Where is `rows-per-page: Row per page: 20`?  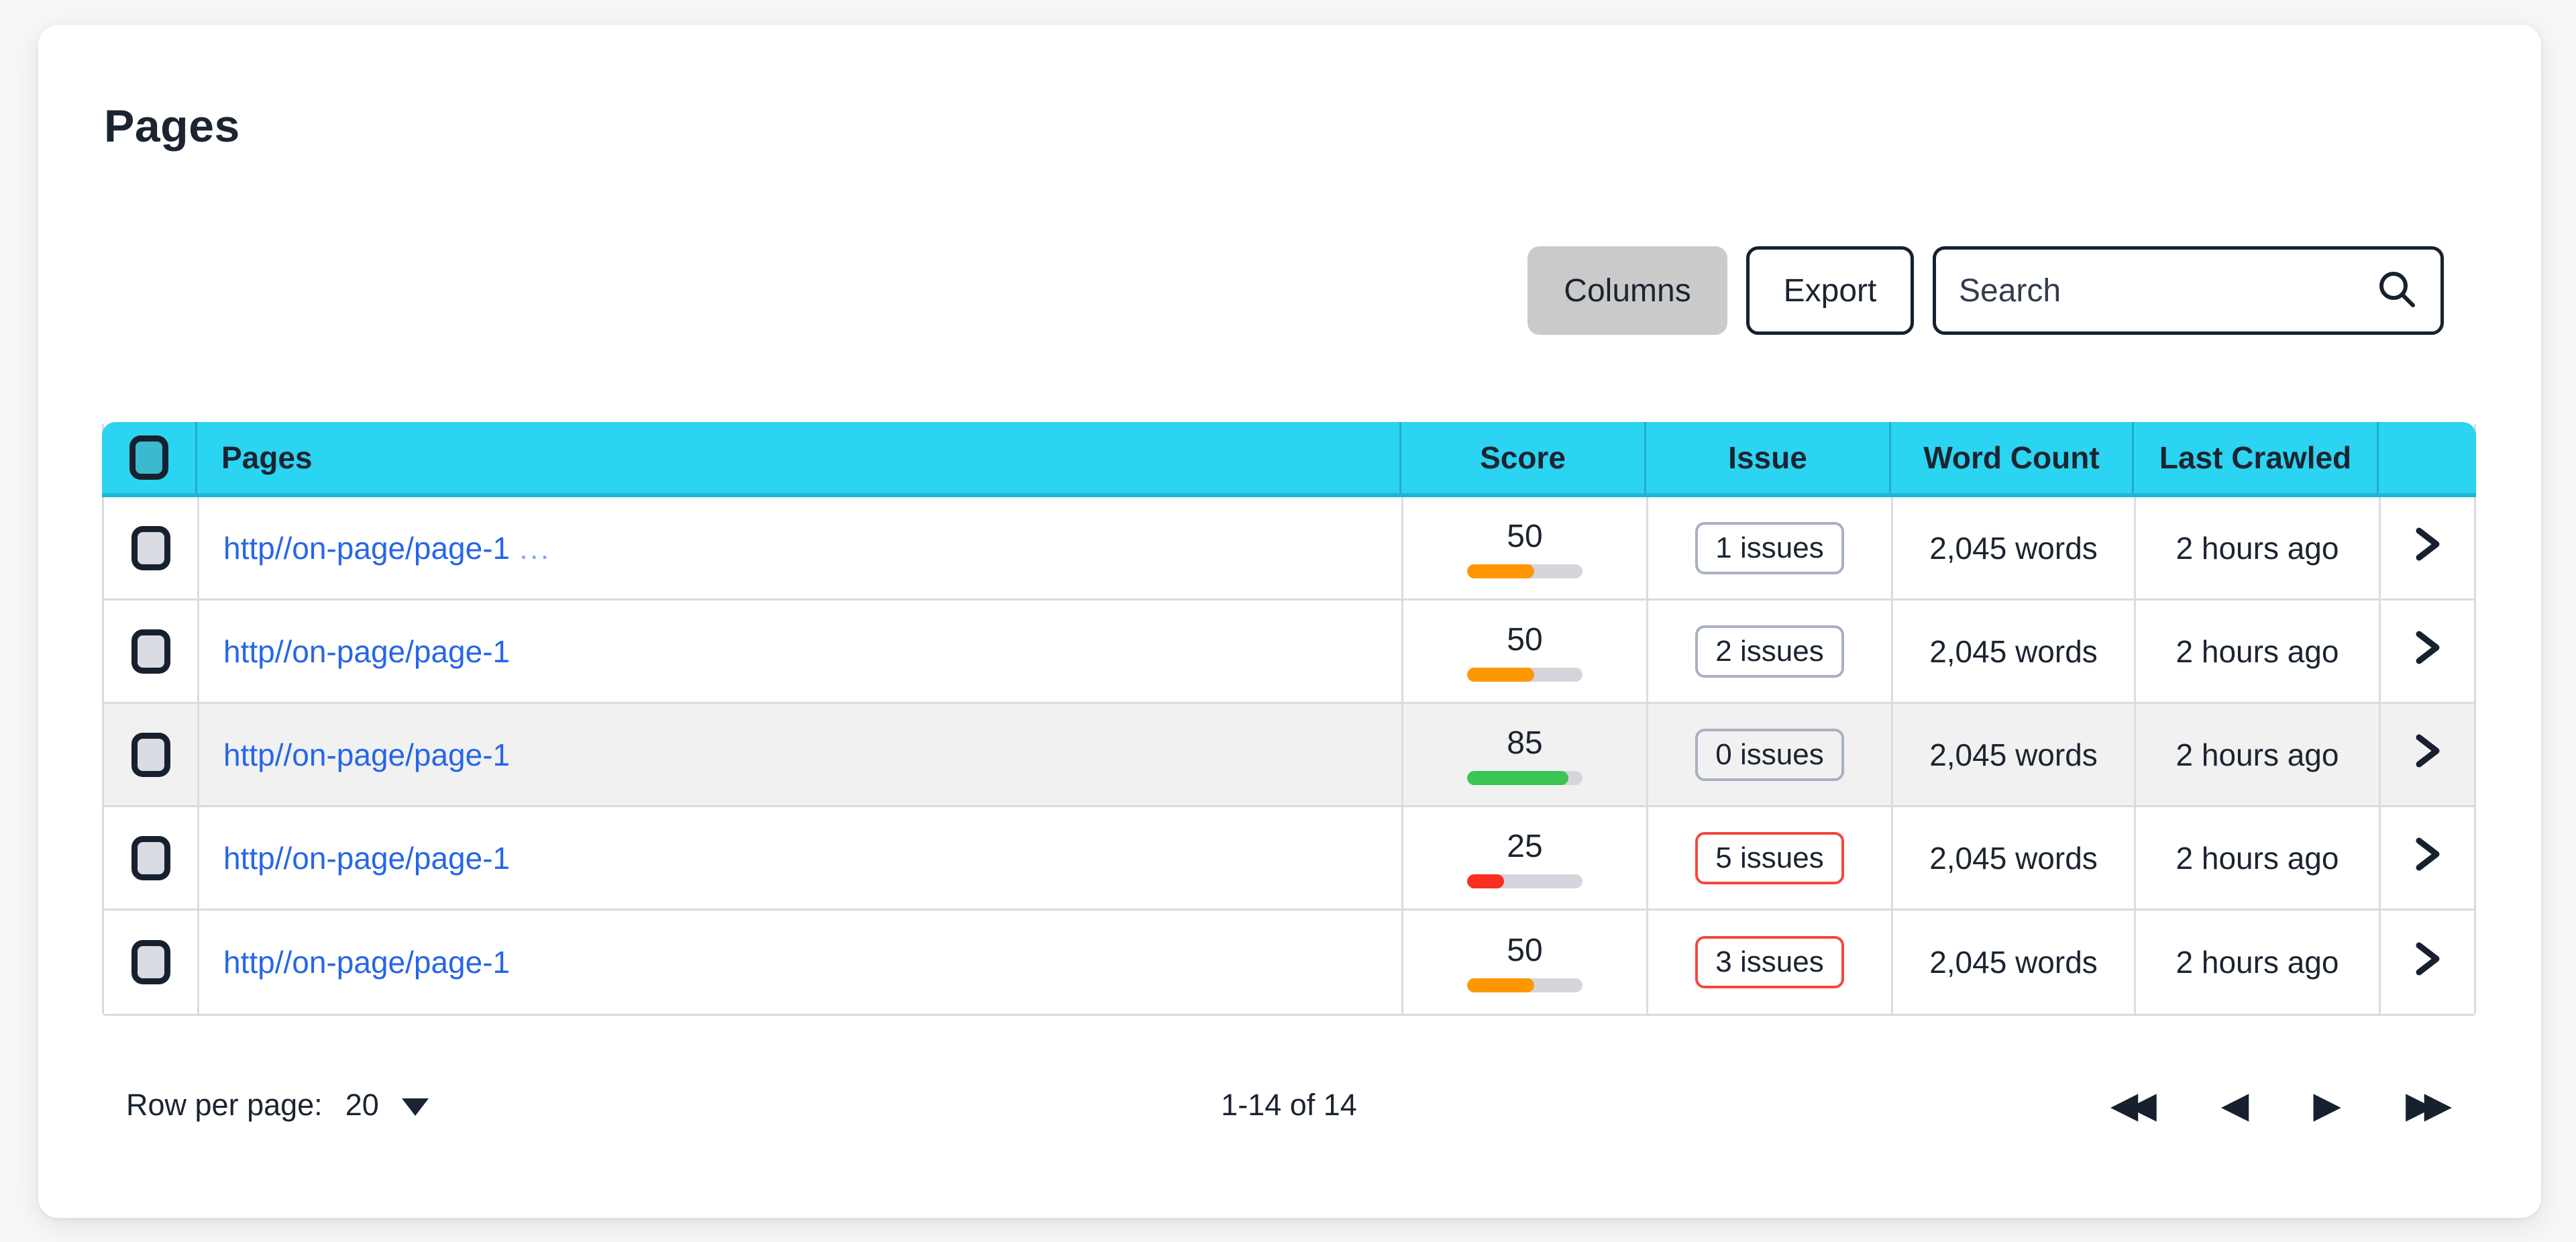 rows-per-page: Row per page: 20 is located at coordinates (265, 1105).